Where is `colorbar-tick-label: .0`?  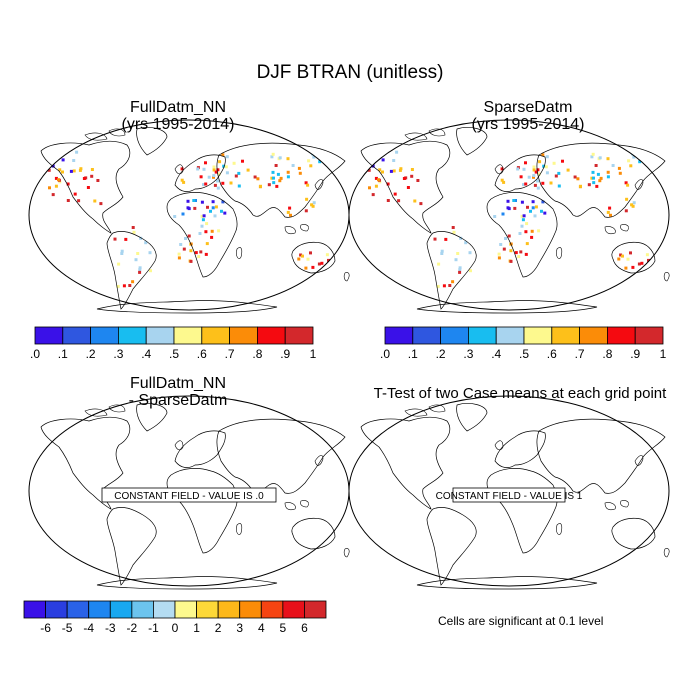
colorbar-tick-label: .0 is located at coordinates (385, 354).